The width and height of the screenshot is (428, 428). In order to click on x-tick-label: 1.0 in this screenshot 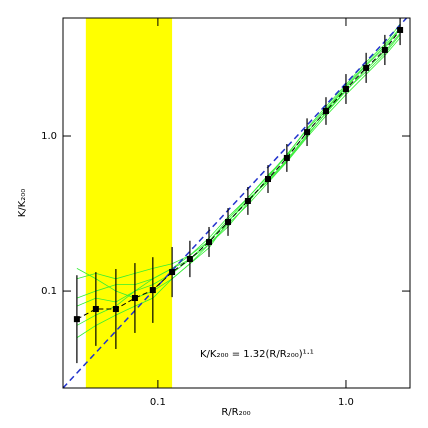, I will do `click(346, 402)`.